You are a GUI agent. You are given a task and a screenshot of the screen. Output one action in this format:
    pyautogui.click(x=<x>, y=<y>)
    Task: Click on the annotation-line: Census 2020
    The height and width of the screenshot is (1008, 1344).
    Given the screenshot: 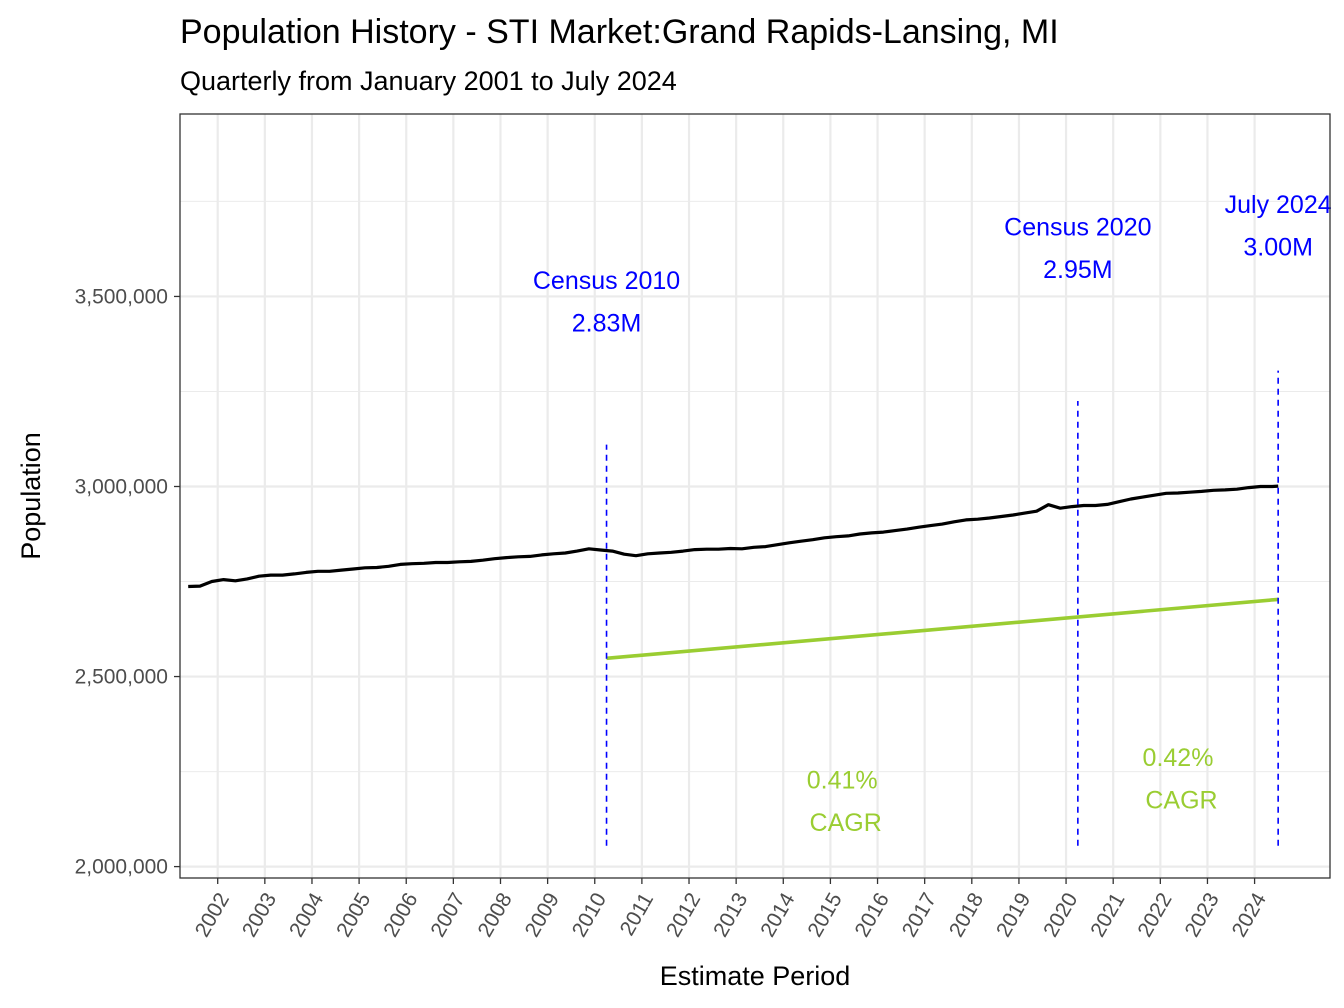 What is the action you would take?
    pyautogui.click(x=1077, y=228)
    